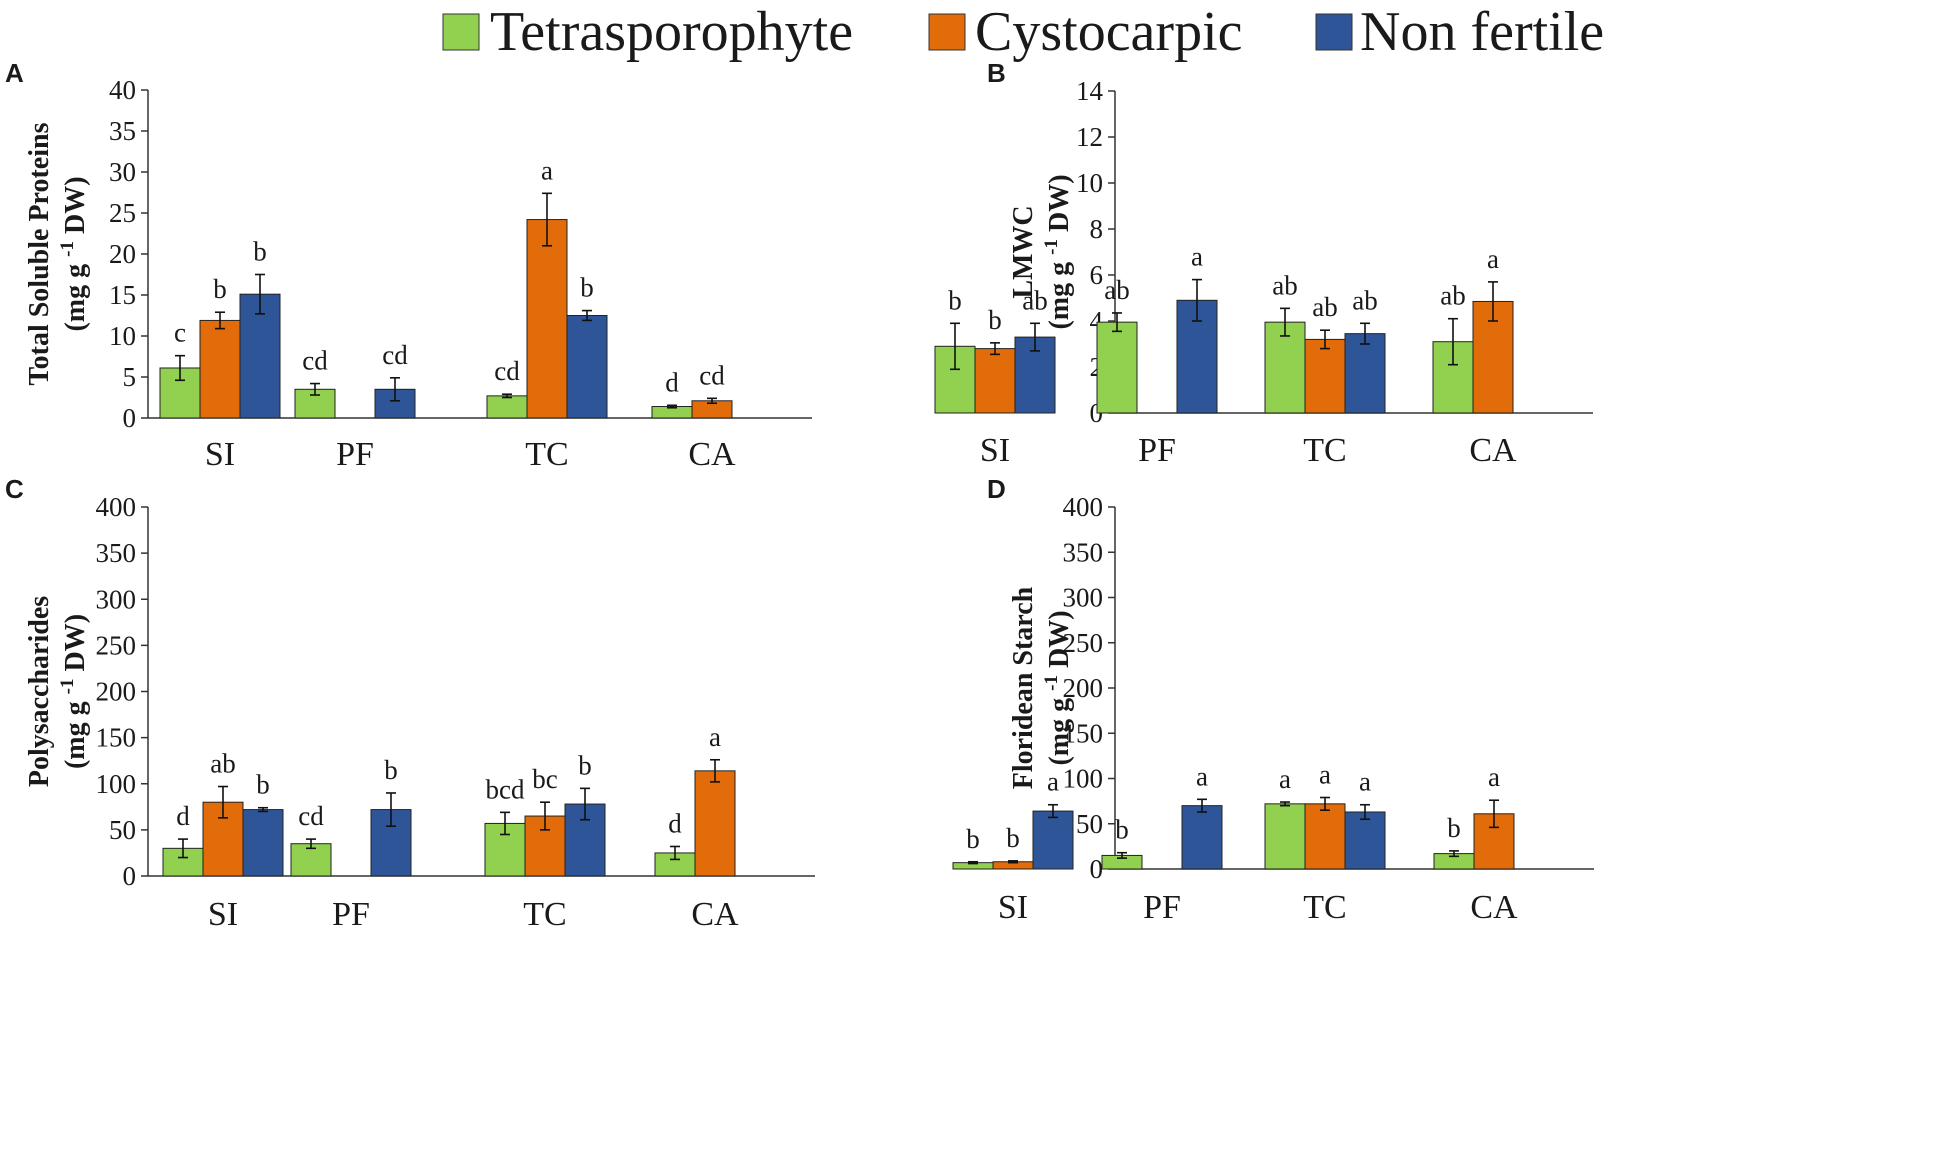 The image size is (1959, 1159). Describe the element at coordinates (122, 254) in the screenshot. I see `panel-a-ytick-label: 20` at that location.